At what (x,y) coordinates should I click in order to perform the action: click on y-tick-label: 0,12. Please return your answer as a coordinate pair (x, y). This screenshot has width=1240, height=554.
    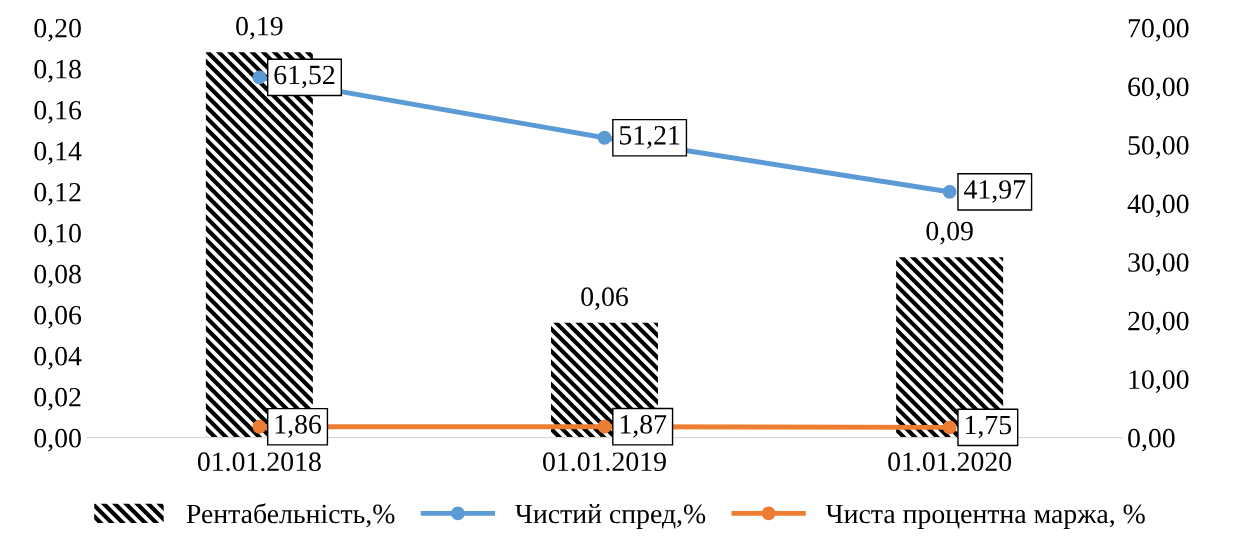
    Looking at the image, I should click on (57, 194).